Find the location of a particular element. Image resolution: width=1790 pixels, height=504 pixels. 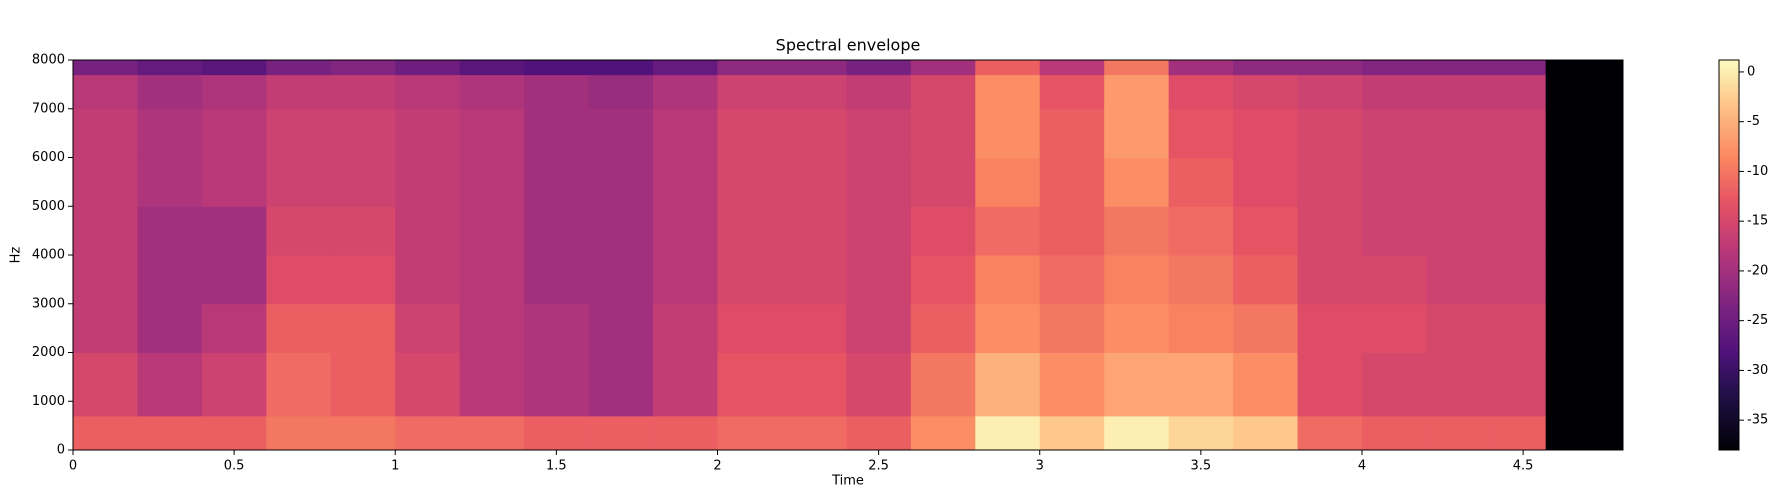

x-tick-label: 4 is located at coordinates (1362, 466).